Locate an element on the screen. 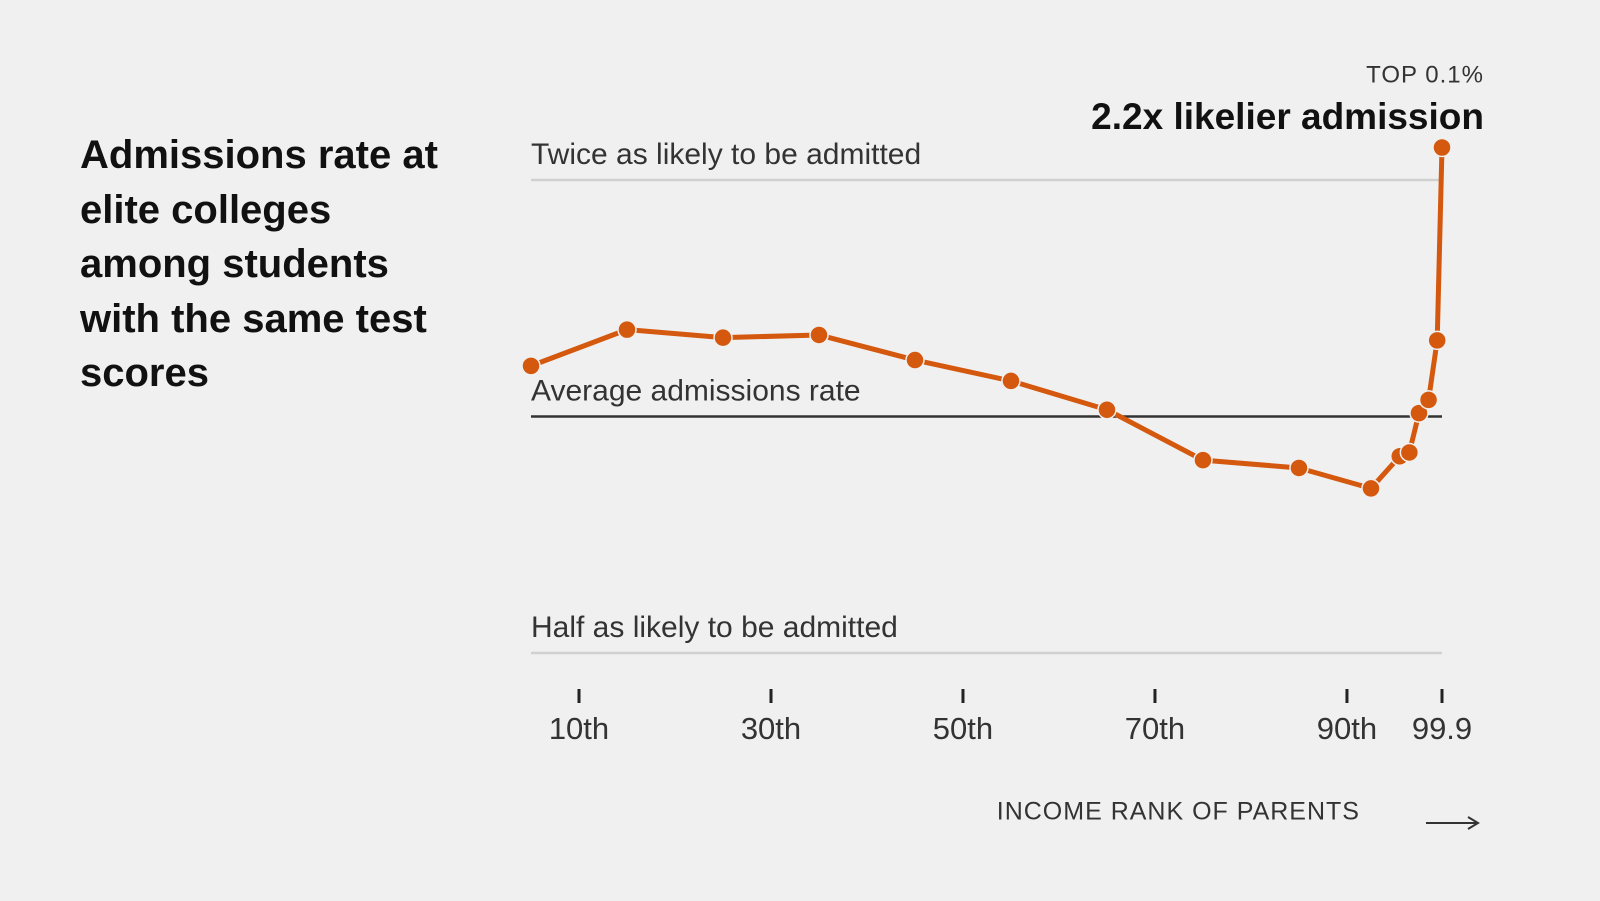 The height and width of the screenshot is (901, 1600). x-tick-label: 50th is located at coordinates (963, 728).